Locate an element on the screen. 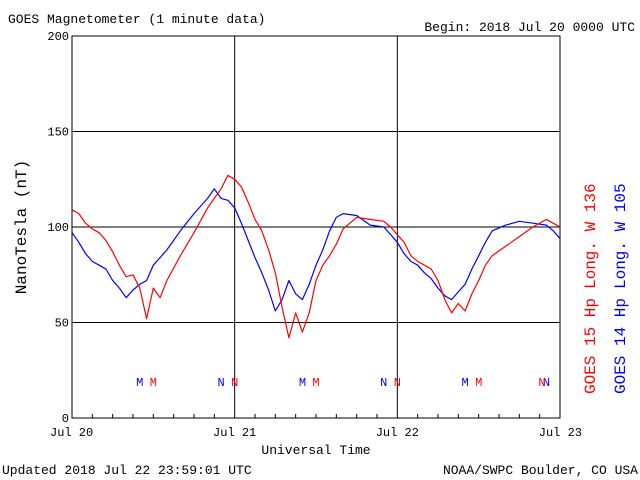 Image resolution: width=640 pixels, height=480 pixels. updated-timestamp: Updated 2018 Jul 22 23:59:01 UTC is located at coordinates (127, 470).